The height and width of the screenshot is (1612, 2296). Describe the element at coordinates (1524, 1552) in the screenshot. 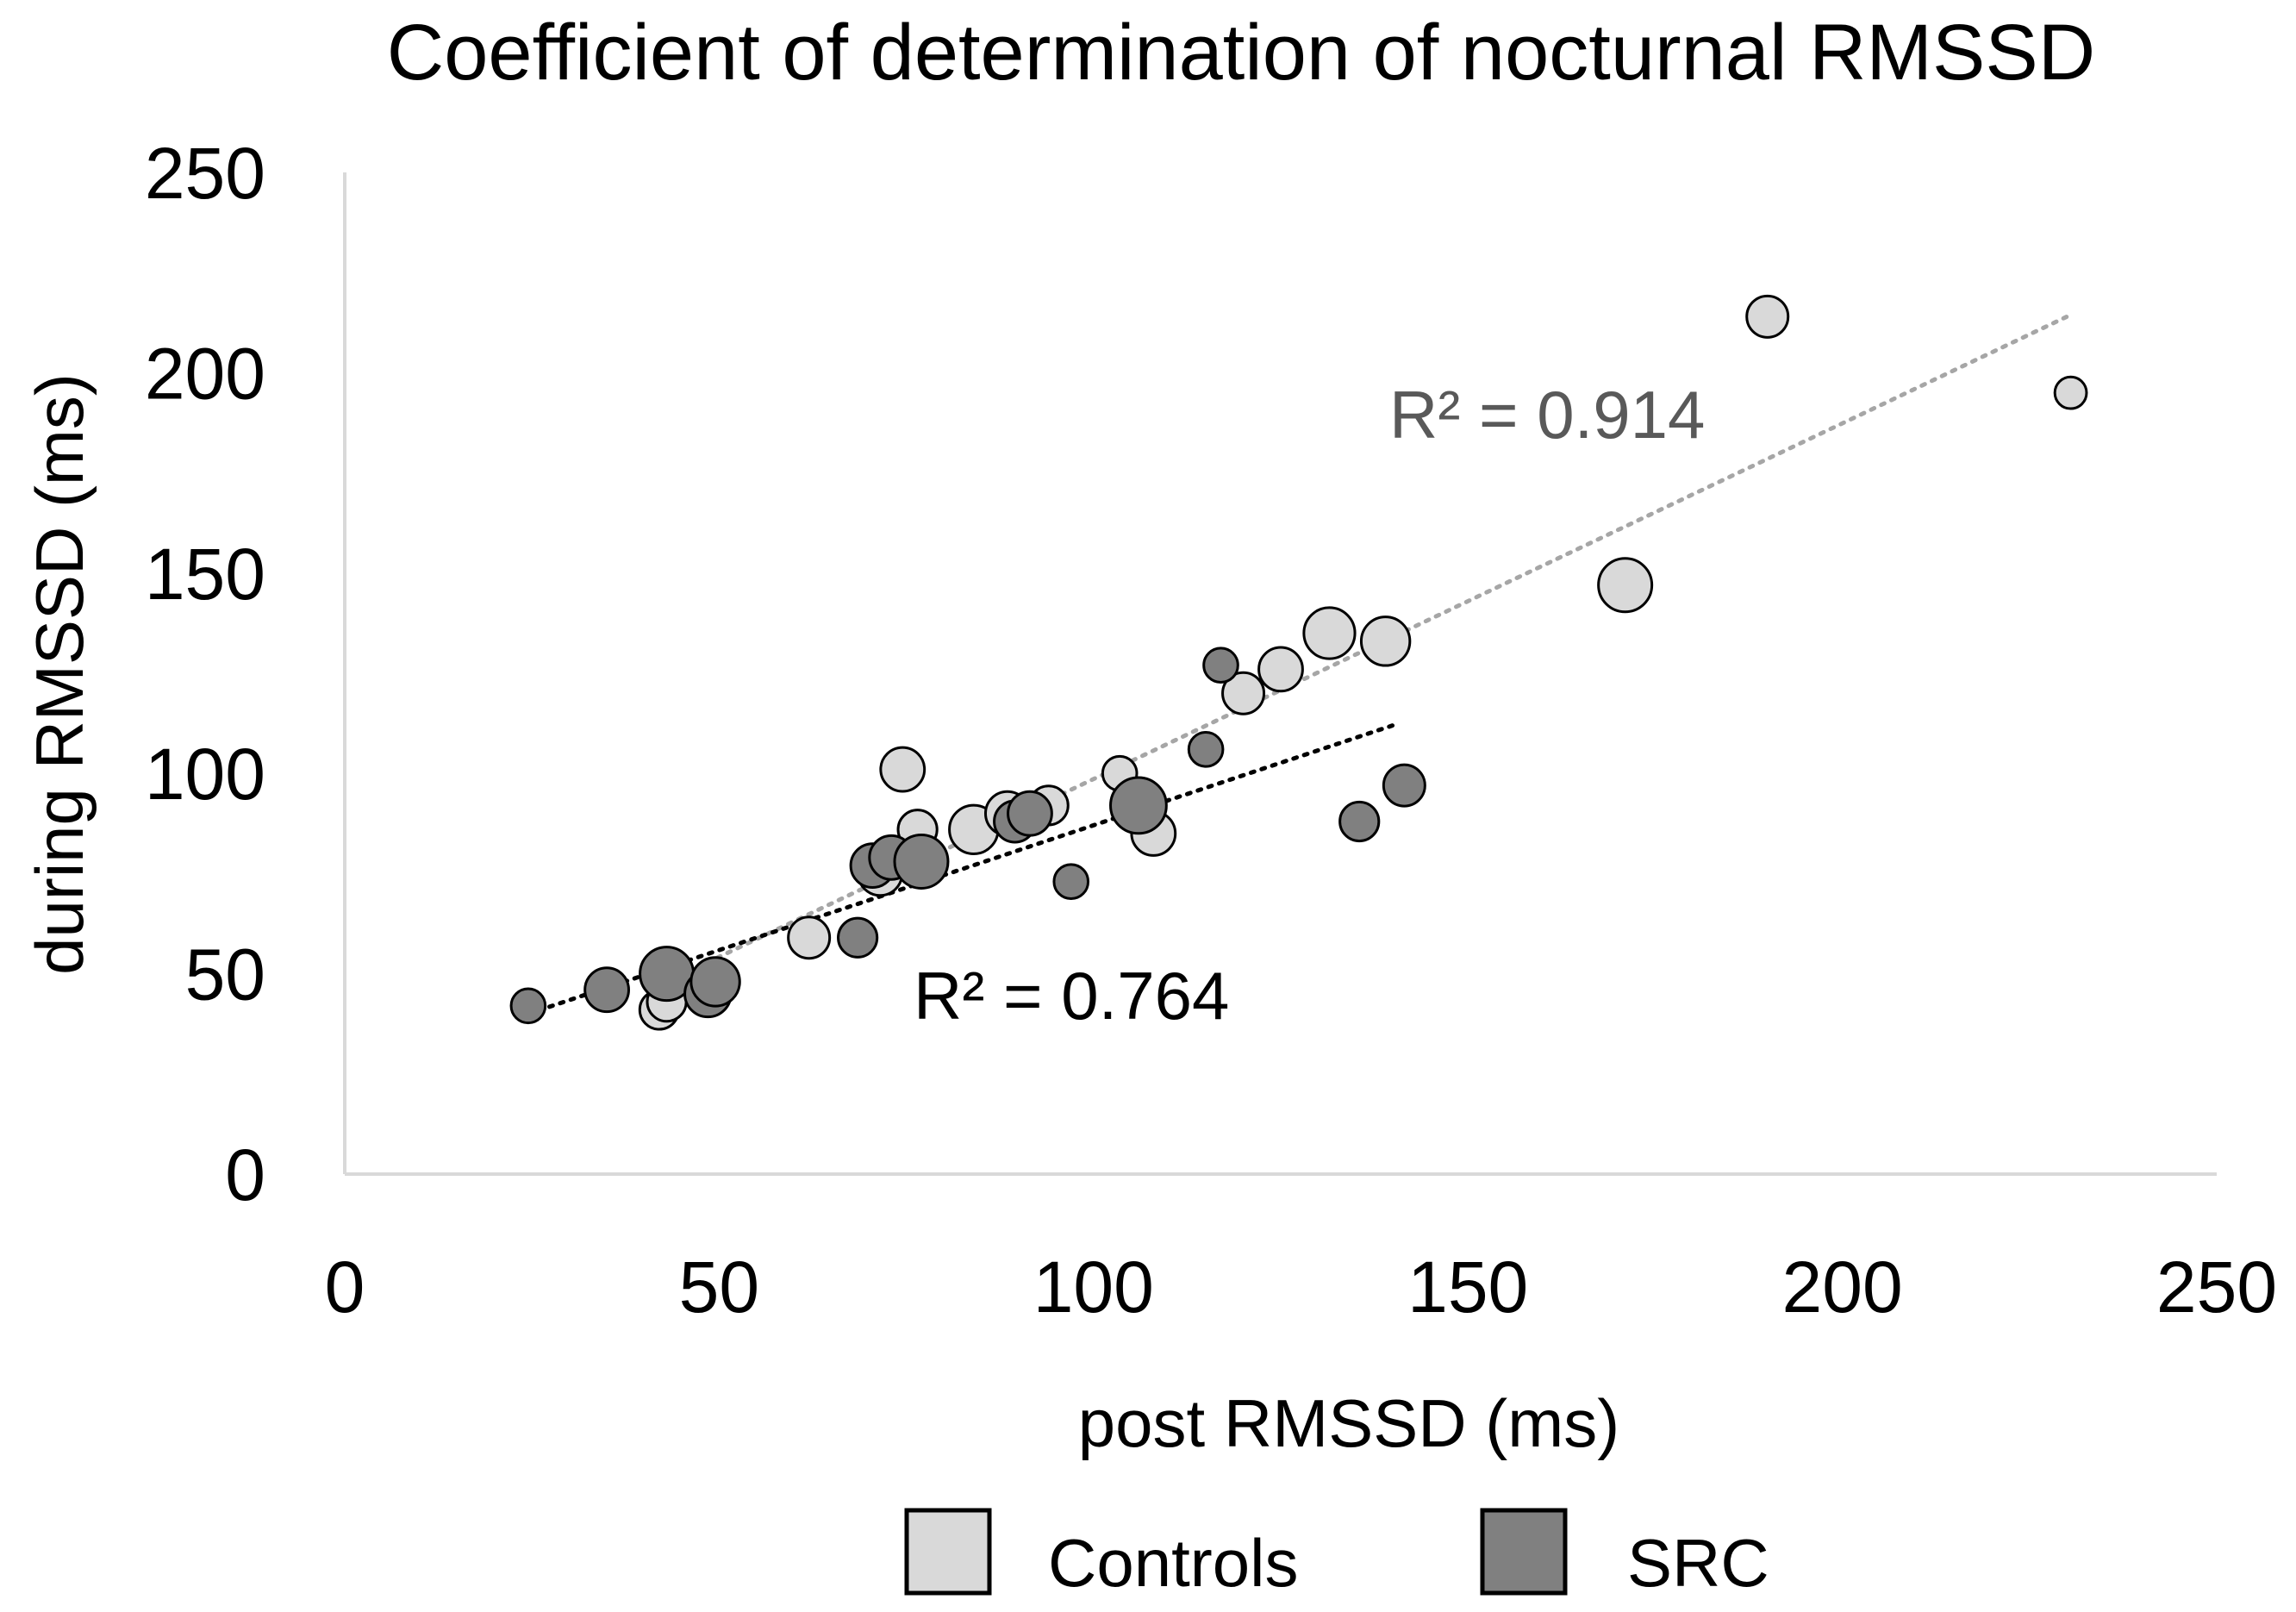

I see `legend-swatch-src` at that location.